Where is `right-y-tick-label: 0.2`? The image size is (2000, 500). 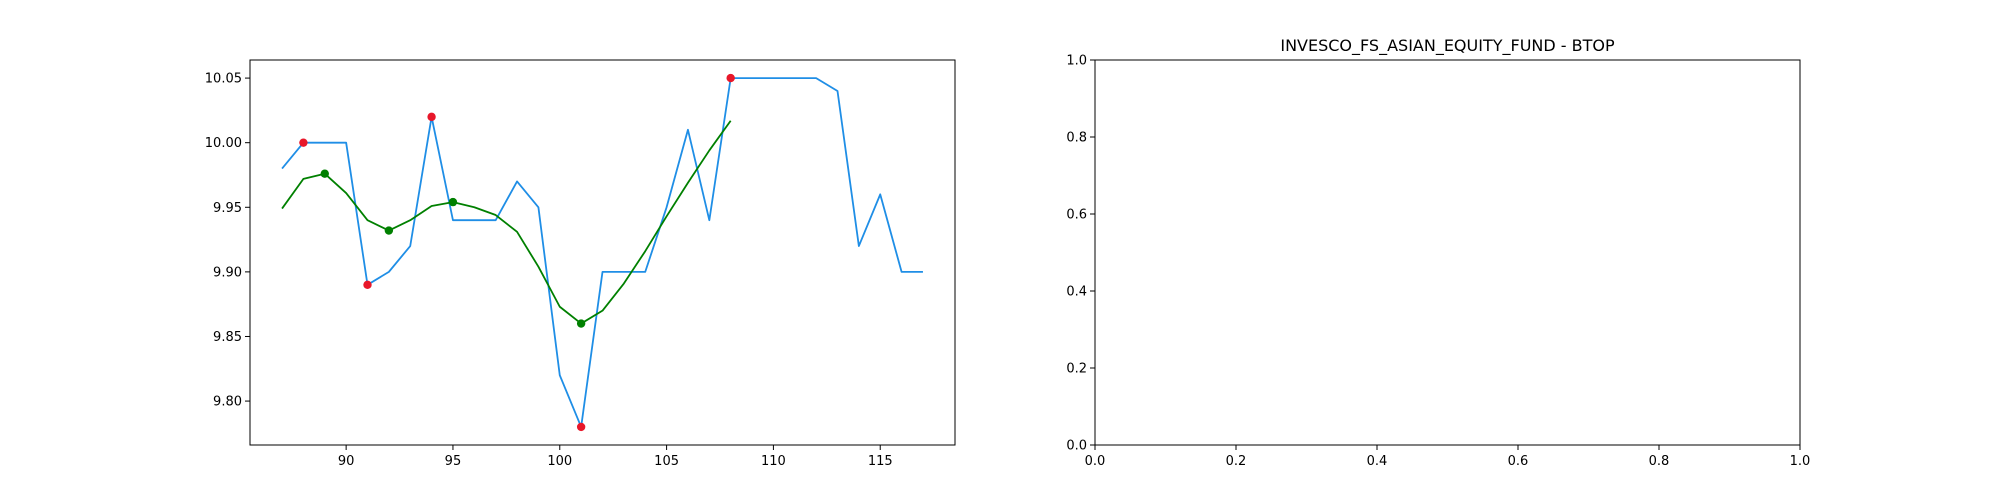
right-y-tick-label: 0.2 is located at coordinates (1076, 369).